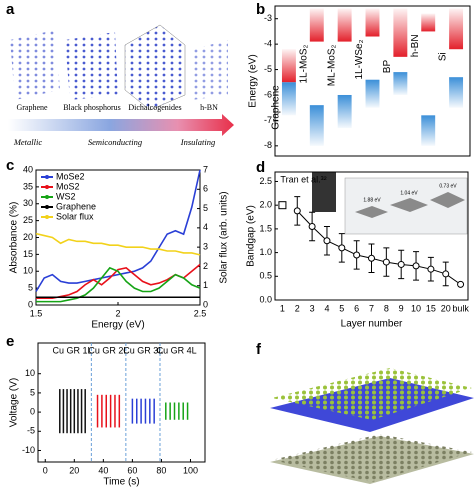 This screenshot has height=489, width=474. I want to click on legend-label: Solar flux, so click(75, 216).